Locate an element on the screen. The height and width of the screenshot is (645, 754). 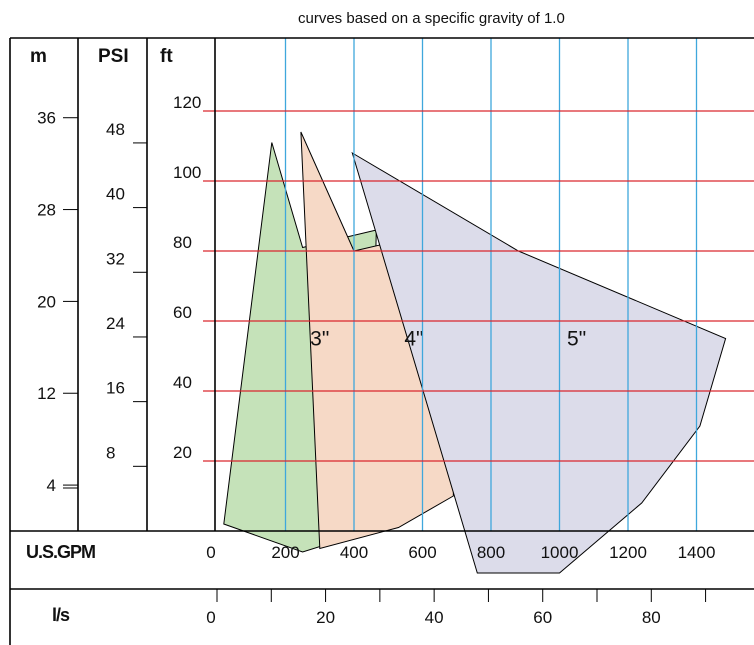
gpm-axis-label: U.S.GPM is located at coordinates (60, 552).